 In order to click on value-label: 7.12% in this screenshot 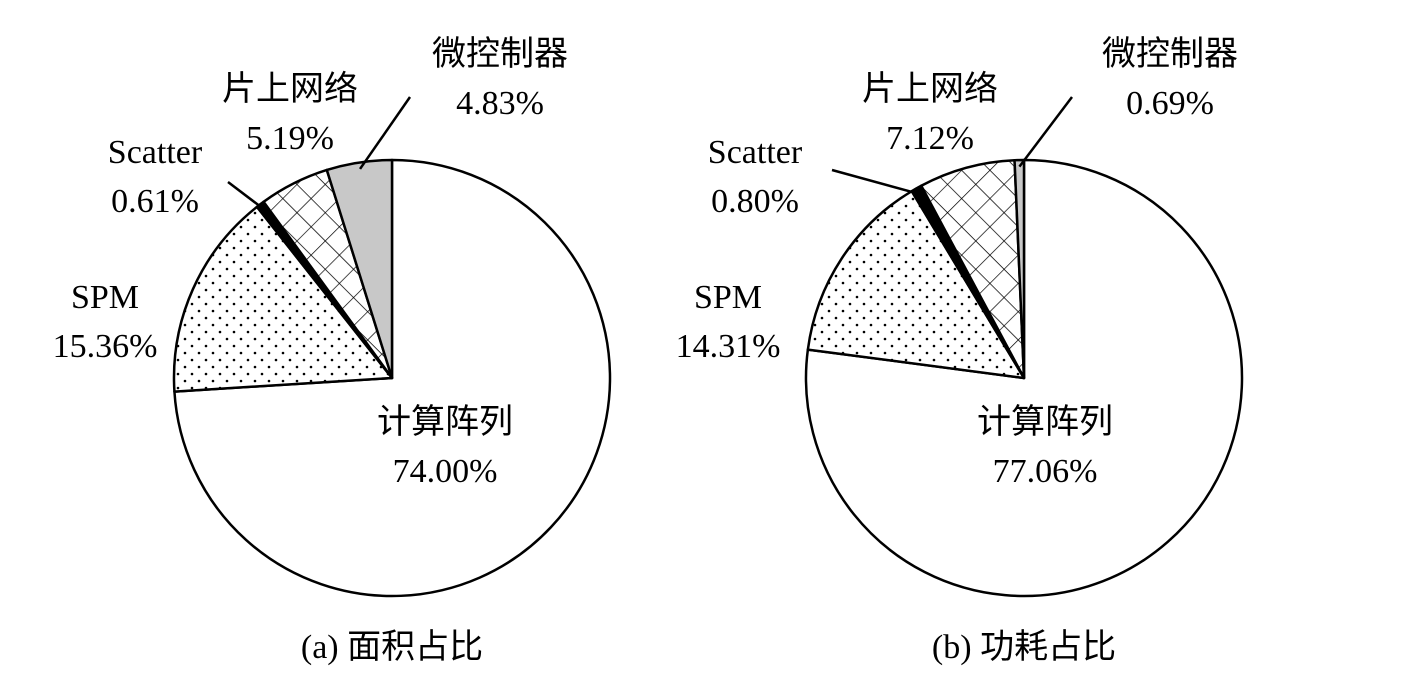, I will do `click(930, 138)`.